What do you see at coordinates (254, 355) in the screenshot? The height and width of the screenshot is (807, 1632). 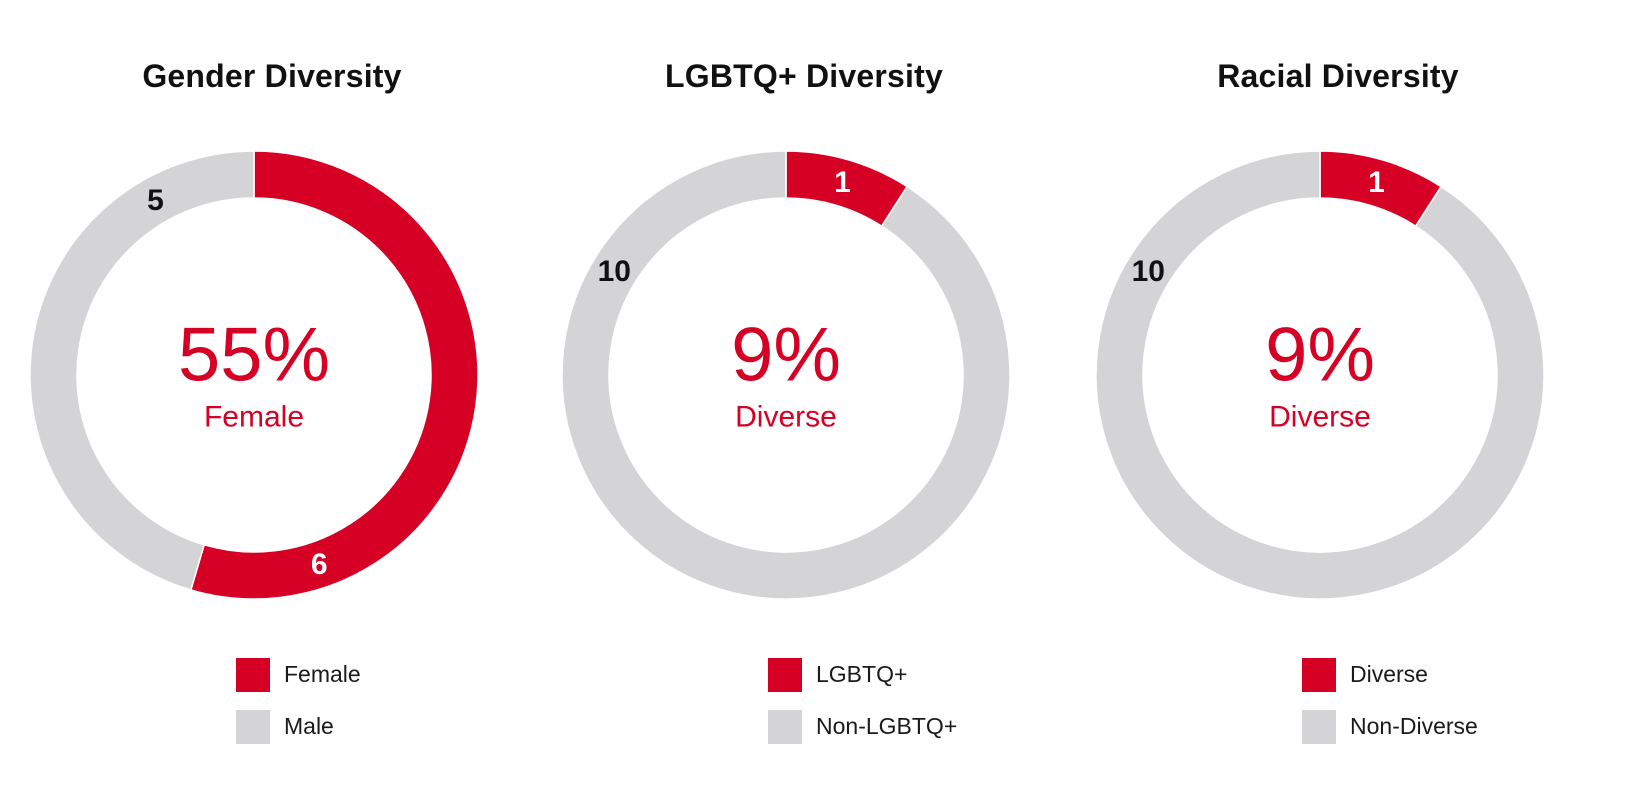 I see `center-percentage: 55%` at bounding box center [254, 355].